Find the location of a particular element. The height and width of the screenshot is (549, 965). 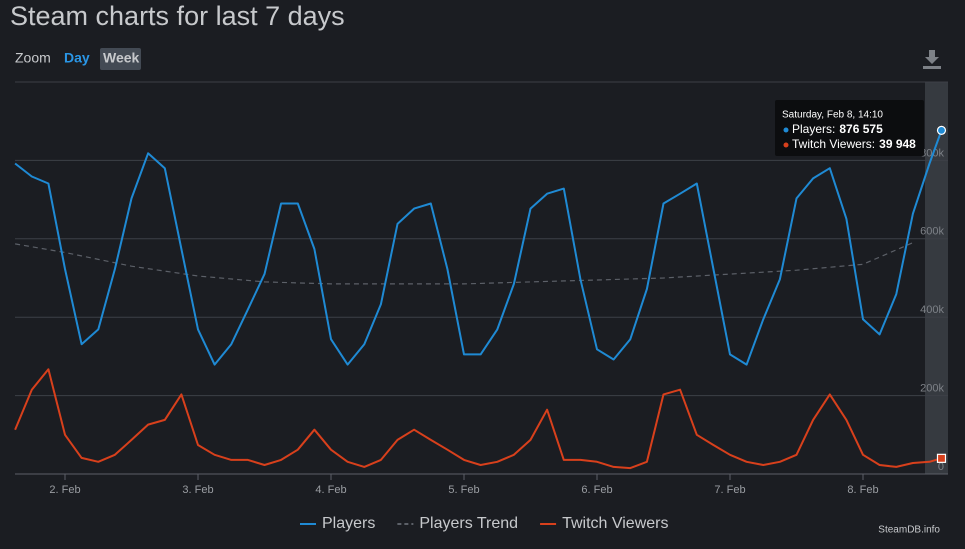

legend-label: Players is located at coordinates (348, 523).